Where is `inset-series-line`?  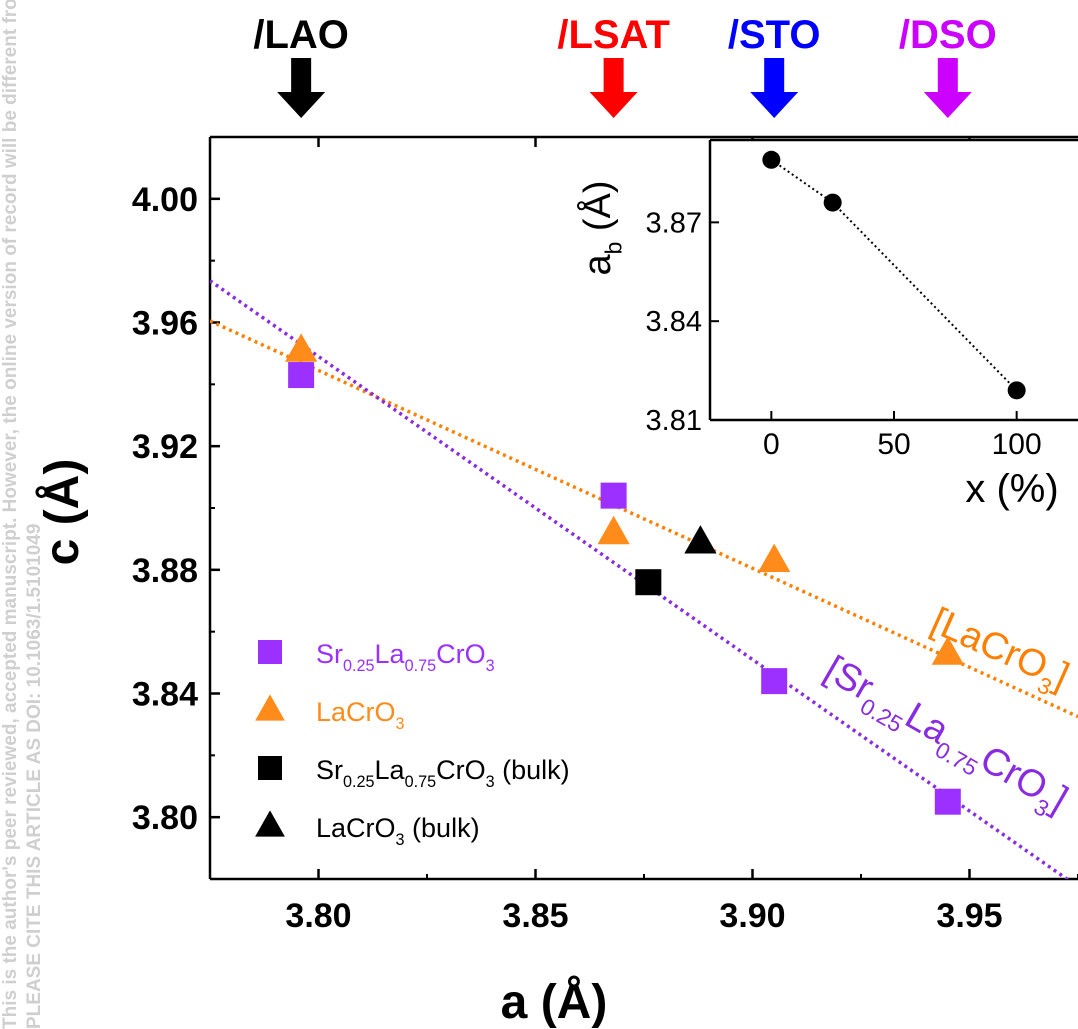
inset-series-line is located at coordinates (894, 275).